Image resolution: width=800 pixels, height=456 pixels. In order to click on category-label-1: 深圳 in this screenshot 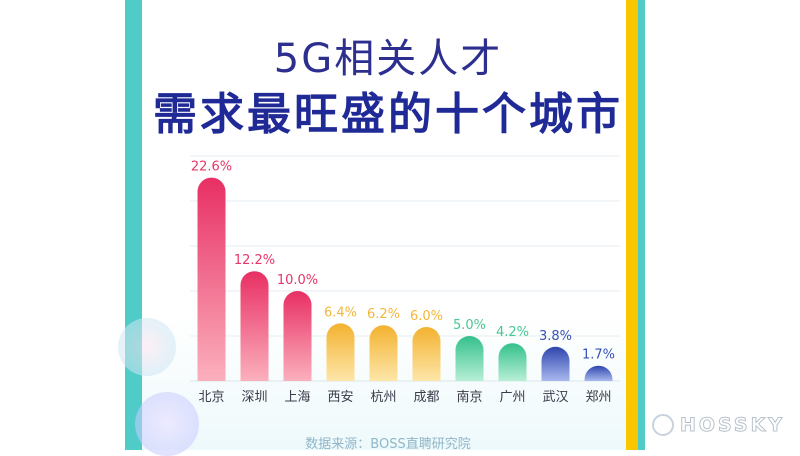, I will do `click(254, 397)`.